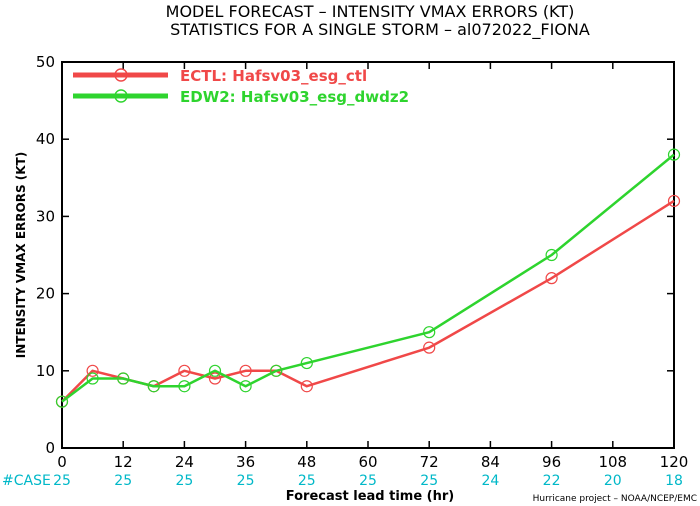 Image resolution: width=700 pixels, height=506 pixels. Describe the element at coordinates (429, 462) in the screenshot. I see `x-tick-label: 72` at that location.